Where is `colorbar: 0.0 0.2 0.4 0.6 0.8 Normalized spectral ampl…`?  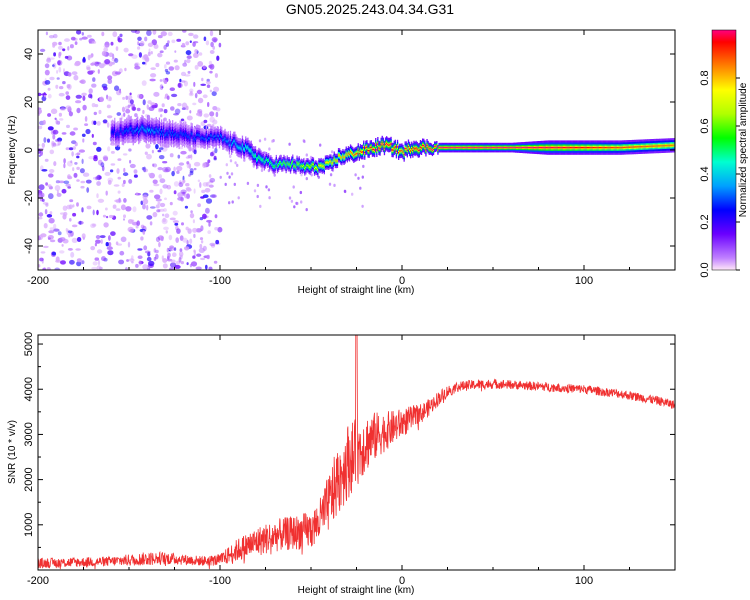 colorbar: 0.0 0.2 0.4 0.6 0.8 Normalized spectral ampl… is located at coordinates (724, 153).